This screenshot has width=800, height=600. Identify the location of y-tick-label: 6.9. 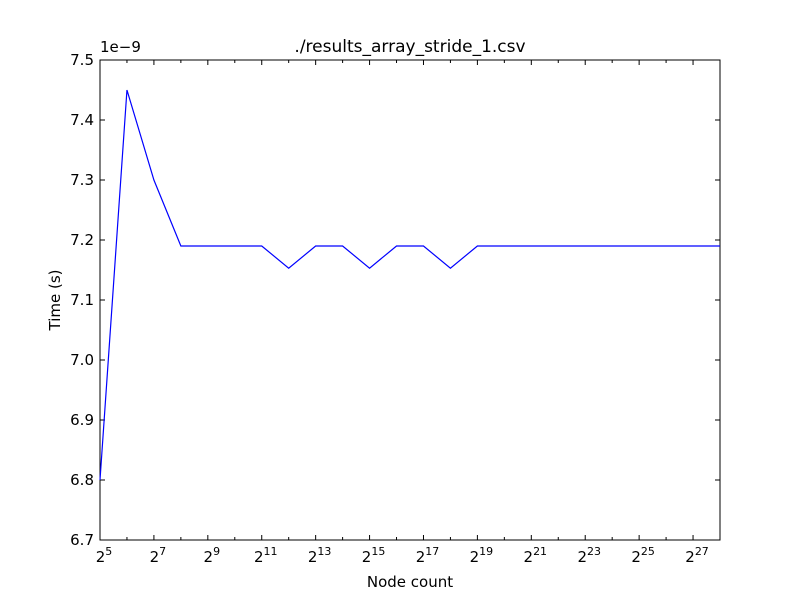
(82, 420).